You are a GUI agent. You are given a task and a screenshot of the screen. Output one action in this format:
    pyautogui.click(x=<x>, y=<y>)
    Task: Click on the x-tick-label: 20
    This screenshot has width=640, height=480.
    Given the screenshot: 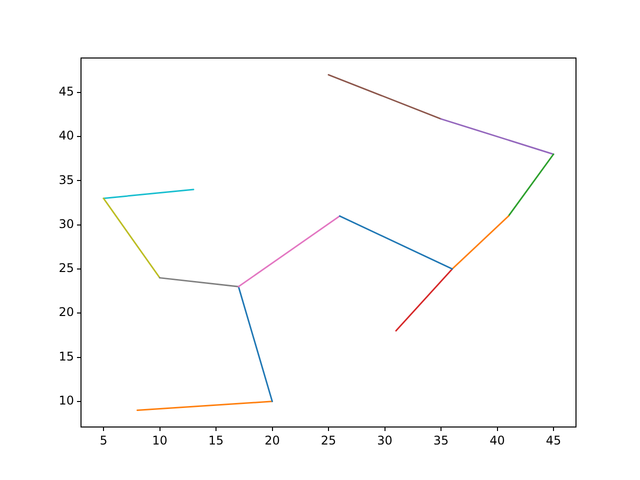 What is the action you would take?
    pyautogui.click(x=272, y=440)
    